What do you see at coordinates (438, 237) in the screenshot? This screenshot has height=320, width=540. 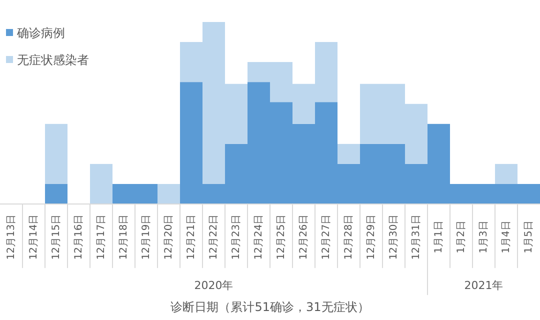 I see `x-tick-label: 1月1日` at bounding box center [438, 237].